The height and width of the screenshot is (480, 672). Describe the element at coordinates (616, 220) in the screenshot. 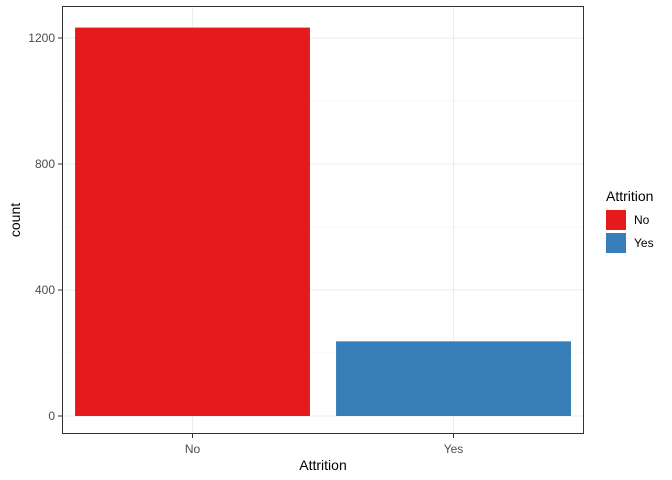

I see `legend-key-no` at that location.